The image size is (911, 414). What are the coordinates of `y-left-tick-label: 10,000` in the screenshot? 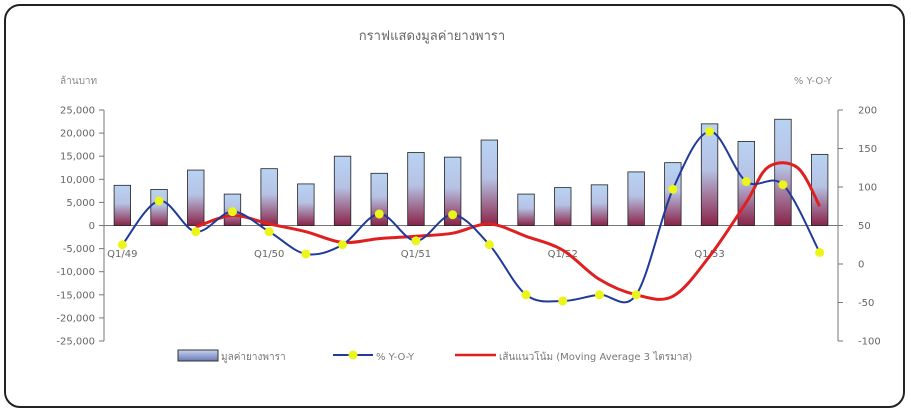 It's located at (77, 180).